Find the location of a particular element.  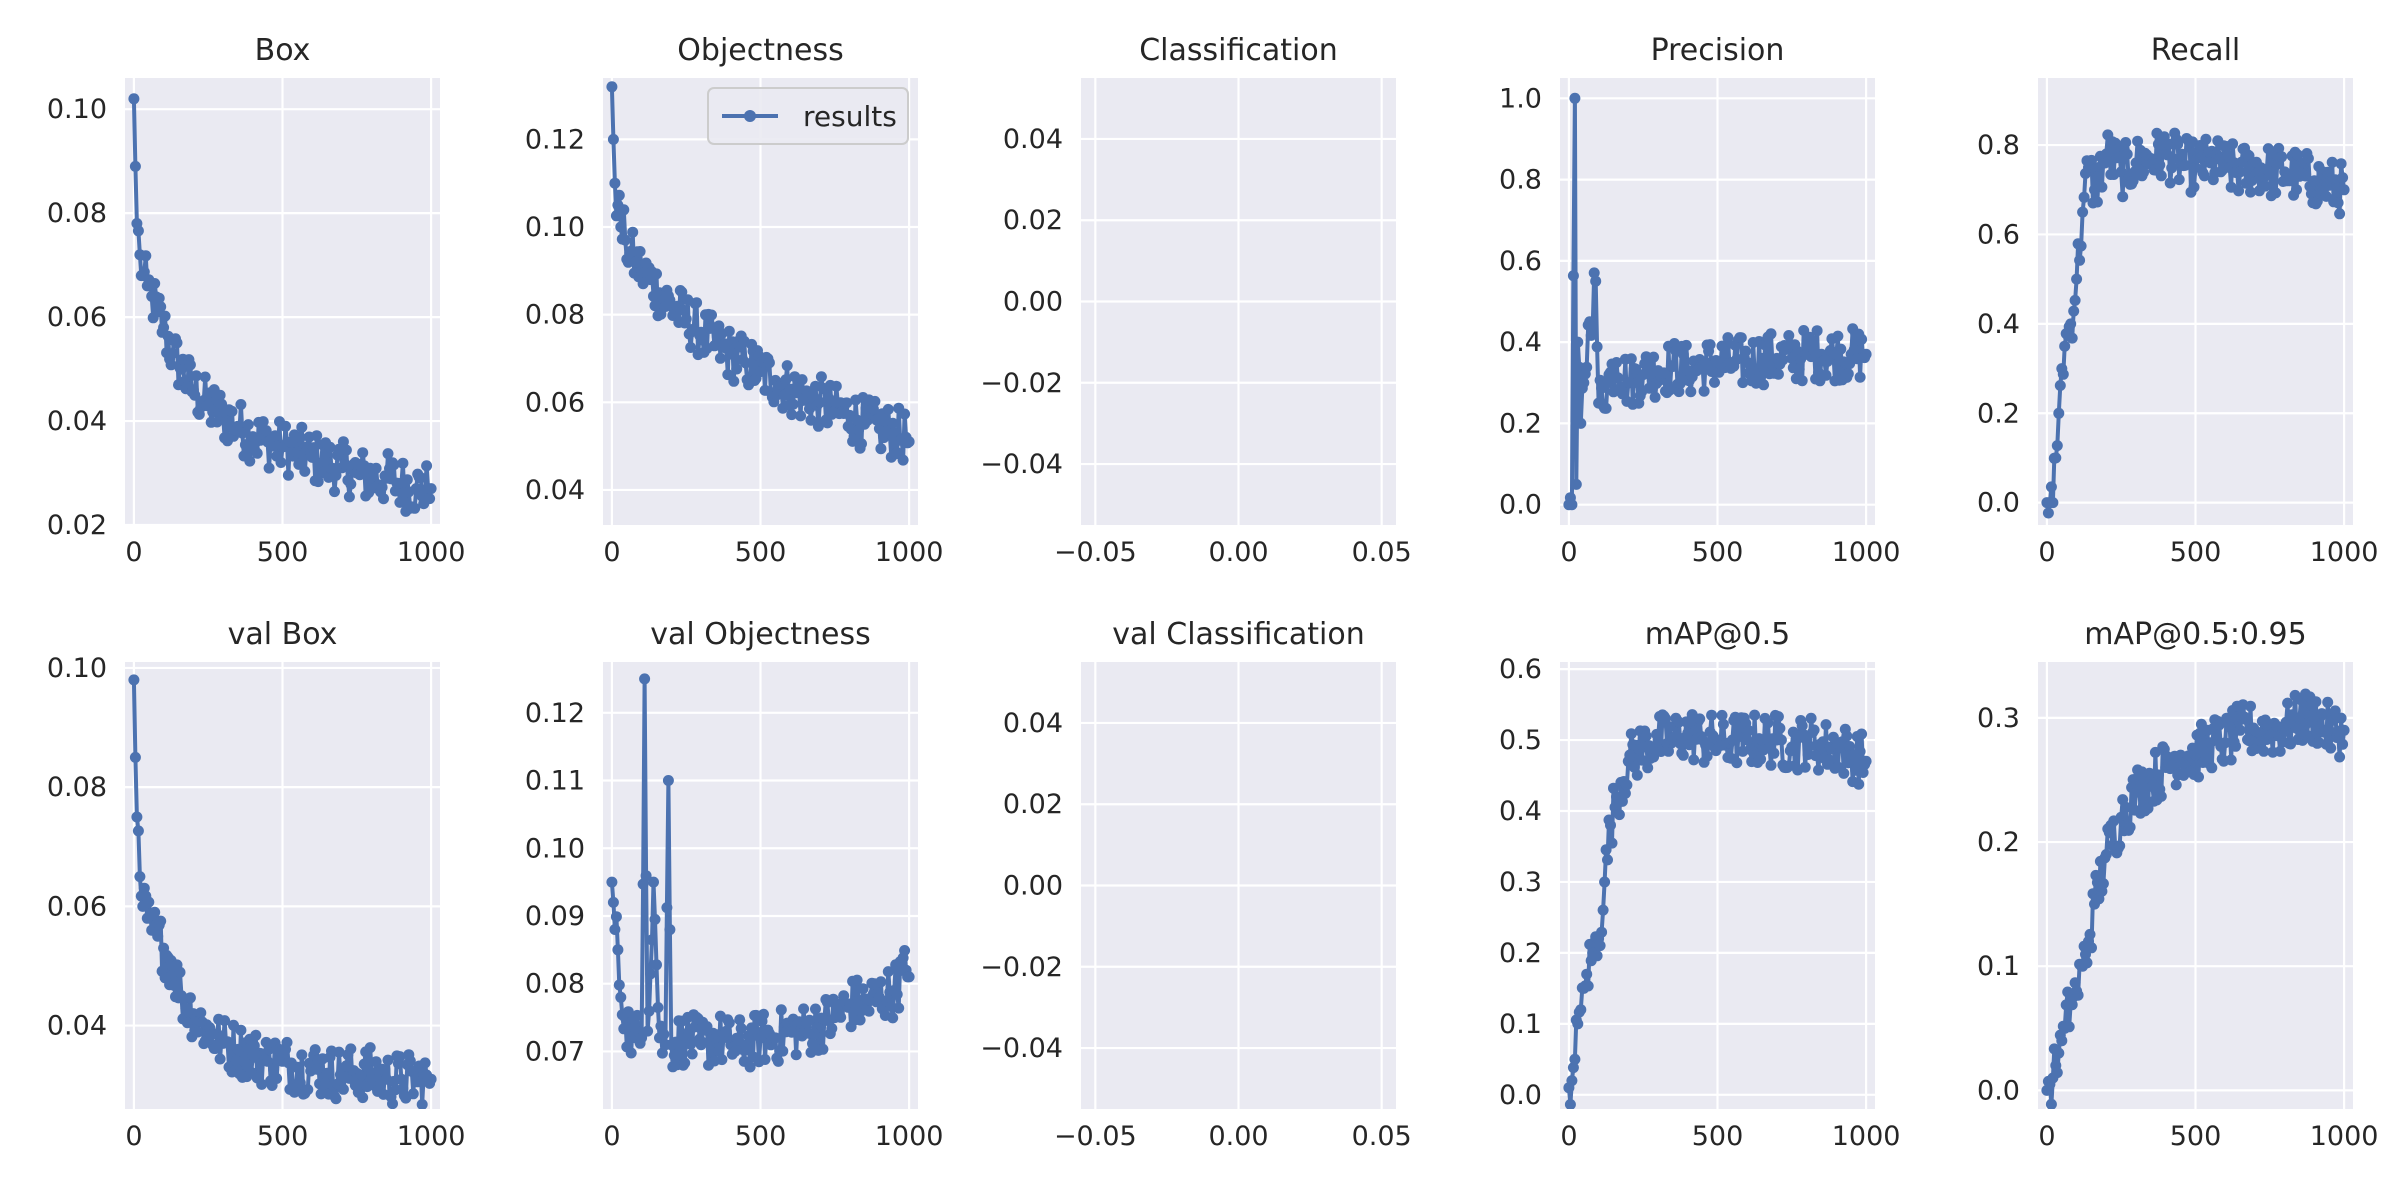

series-line is located at coordinates (2195, 898).